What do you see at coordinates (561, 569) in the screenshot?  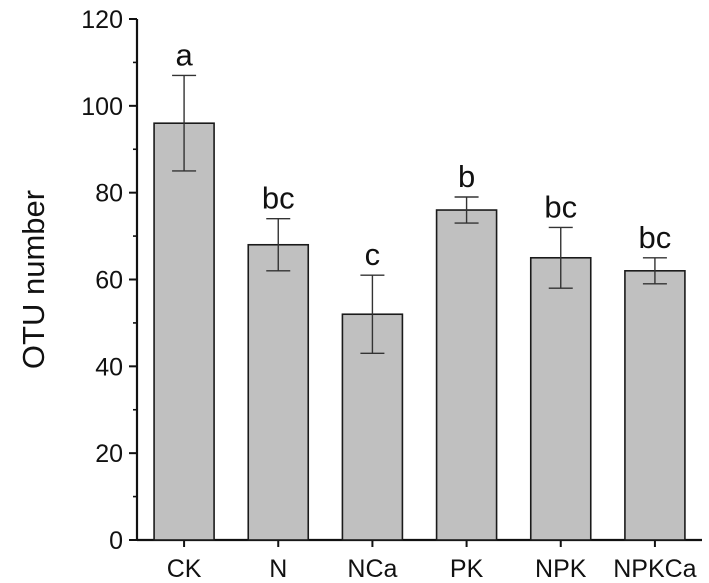 I see `x-tick-label: NPK` at bounding box center [561, 569].